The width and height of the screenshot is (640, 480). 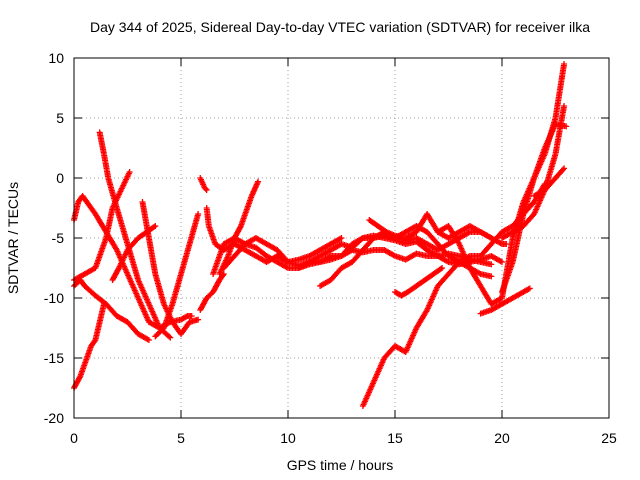 What do you see at coordinates (54, 298) in the screenshot?
I see `y-tick-label: -10` at bounding box center [54, 298].